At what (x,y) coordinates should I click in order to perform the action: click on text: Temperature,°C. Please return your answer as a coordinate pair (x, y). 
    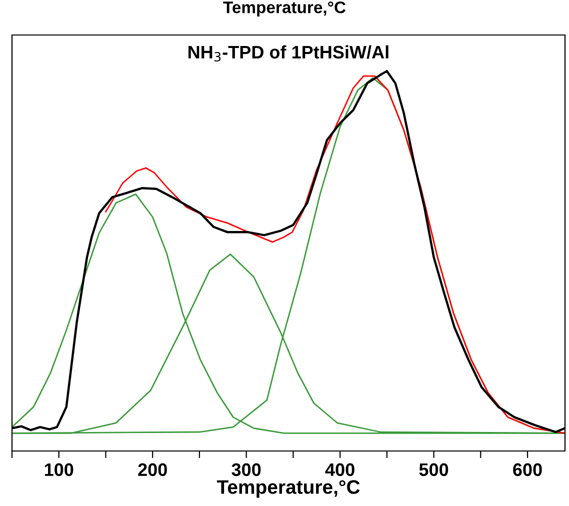
    Looking at the image, I should click on (284, 9).